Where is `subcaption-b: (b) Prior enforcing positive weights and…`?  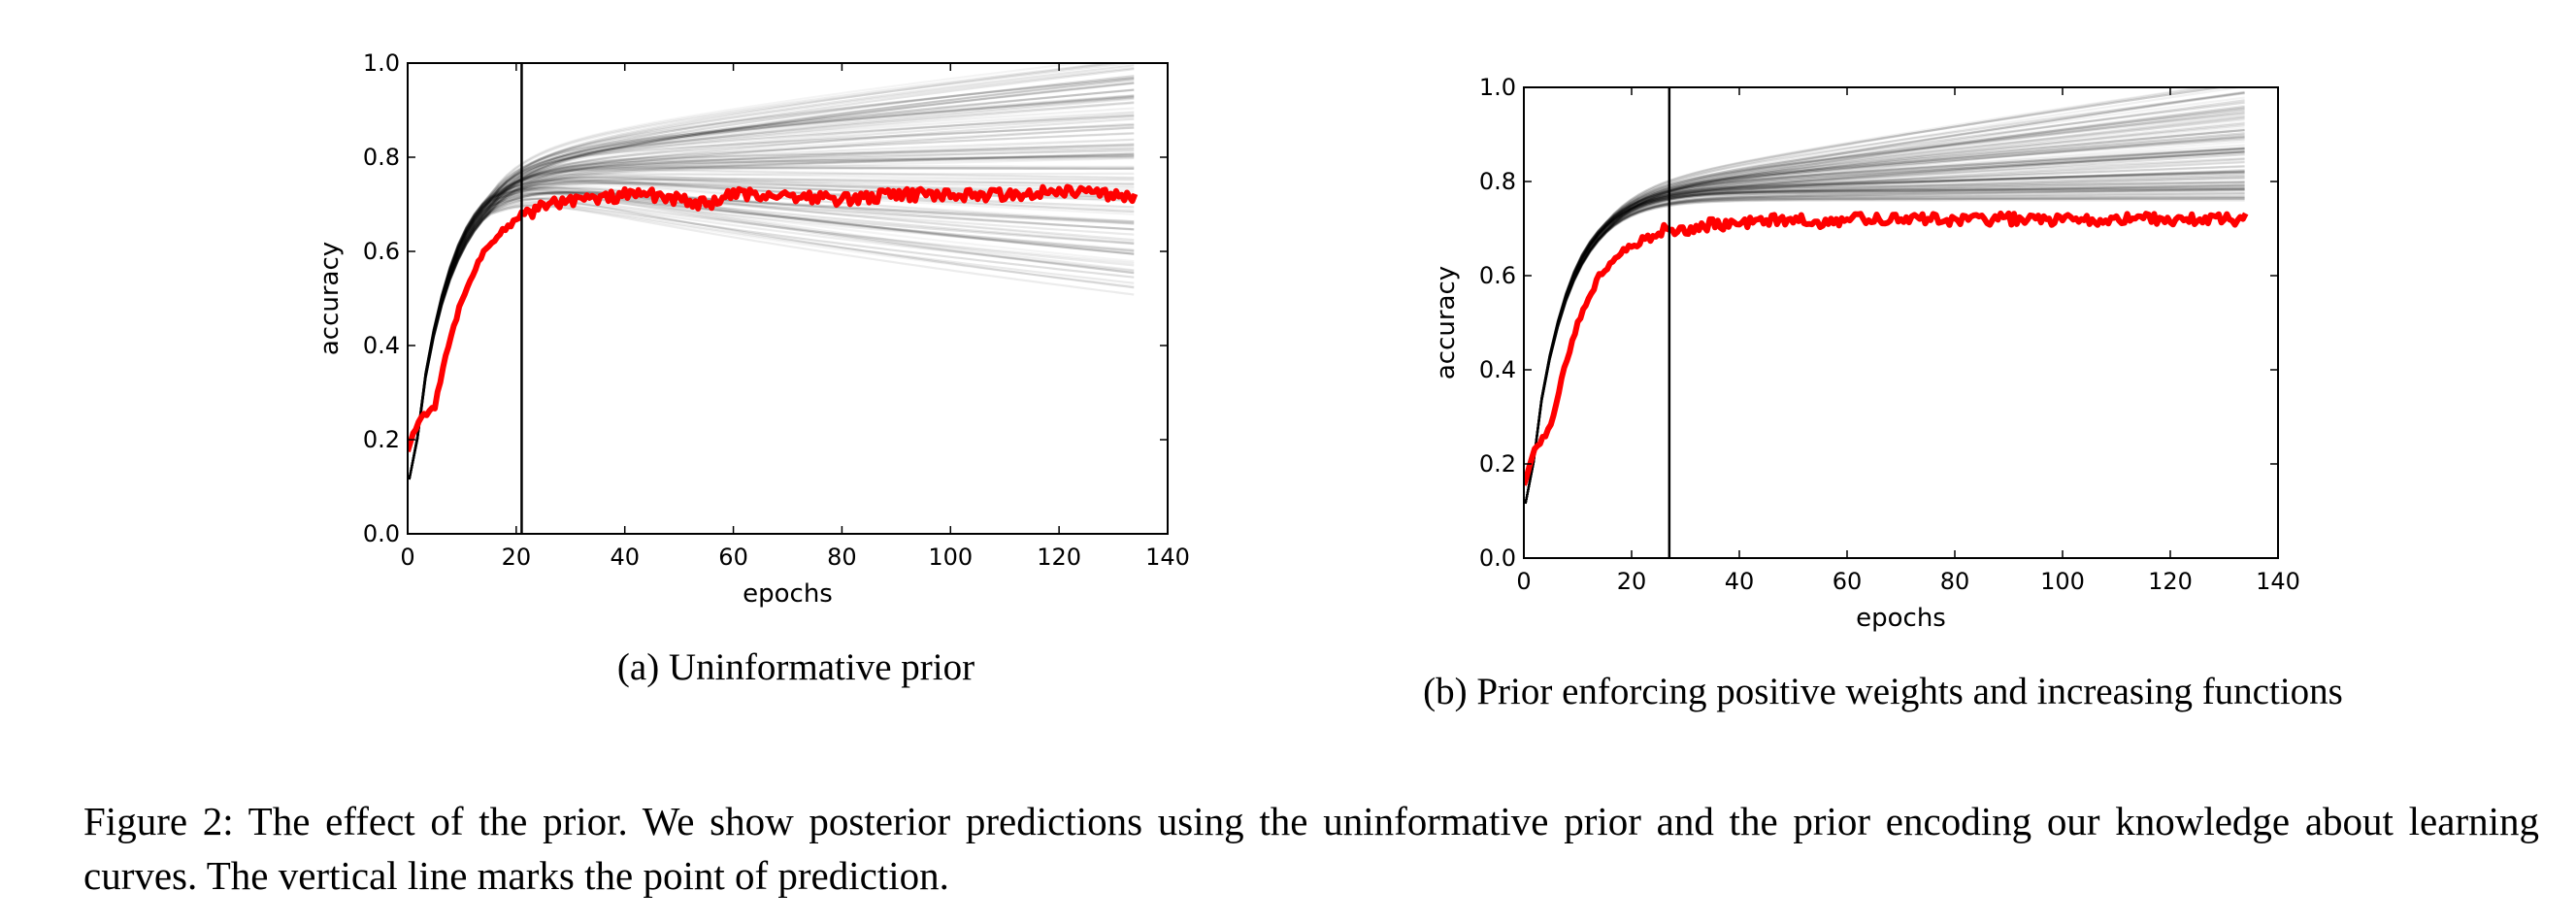
subcaption-b: (b) Prior enforcing positive weights and… is located at coordinates (1883, 691).